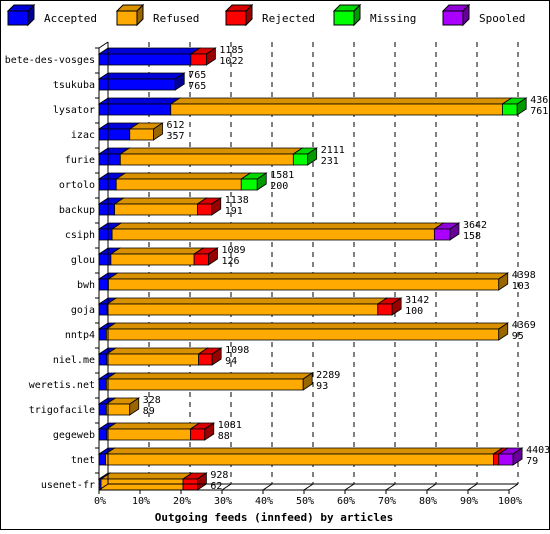  I want to click on bar-total-label: 4398, so click(524, 275).